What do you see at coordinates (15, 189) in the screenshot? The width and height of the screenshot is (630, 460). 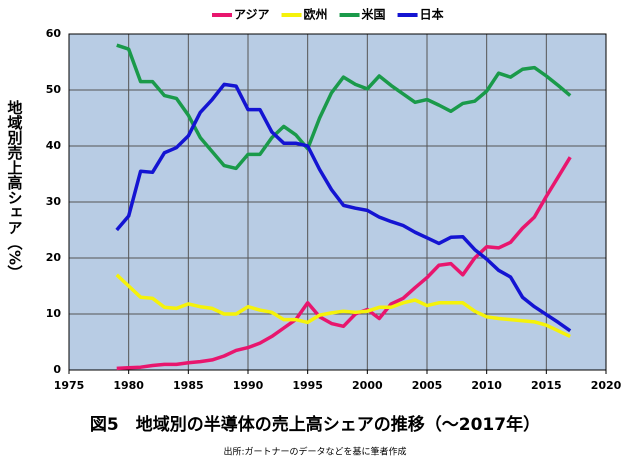 I see `y-axis-label: 地域別売上高シェア（%）` at bounding box center [15, 189].